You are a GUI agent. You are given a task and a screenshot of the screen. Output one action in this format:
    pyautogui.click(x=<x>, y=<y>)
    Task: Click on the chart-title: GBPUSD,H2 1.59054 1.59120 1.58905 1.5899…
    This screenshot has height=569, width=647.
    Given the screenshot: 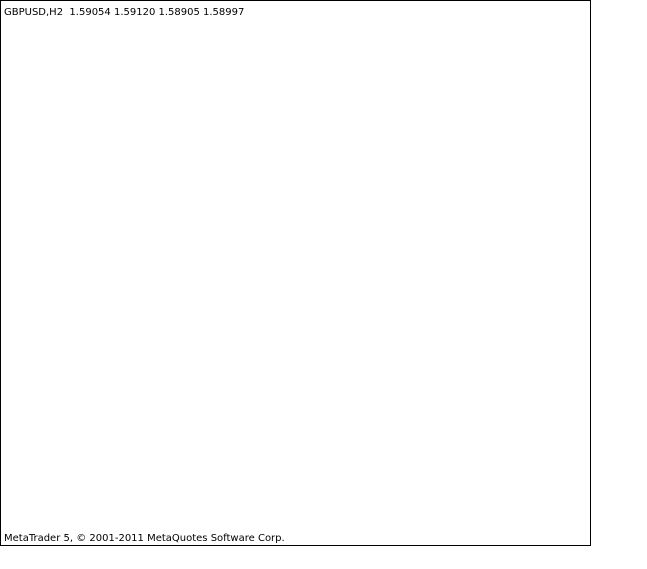 What is the action you would take?
    pyautogui.click(x=124, y=12)
    